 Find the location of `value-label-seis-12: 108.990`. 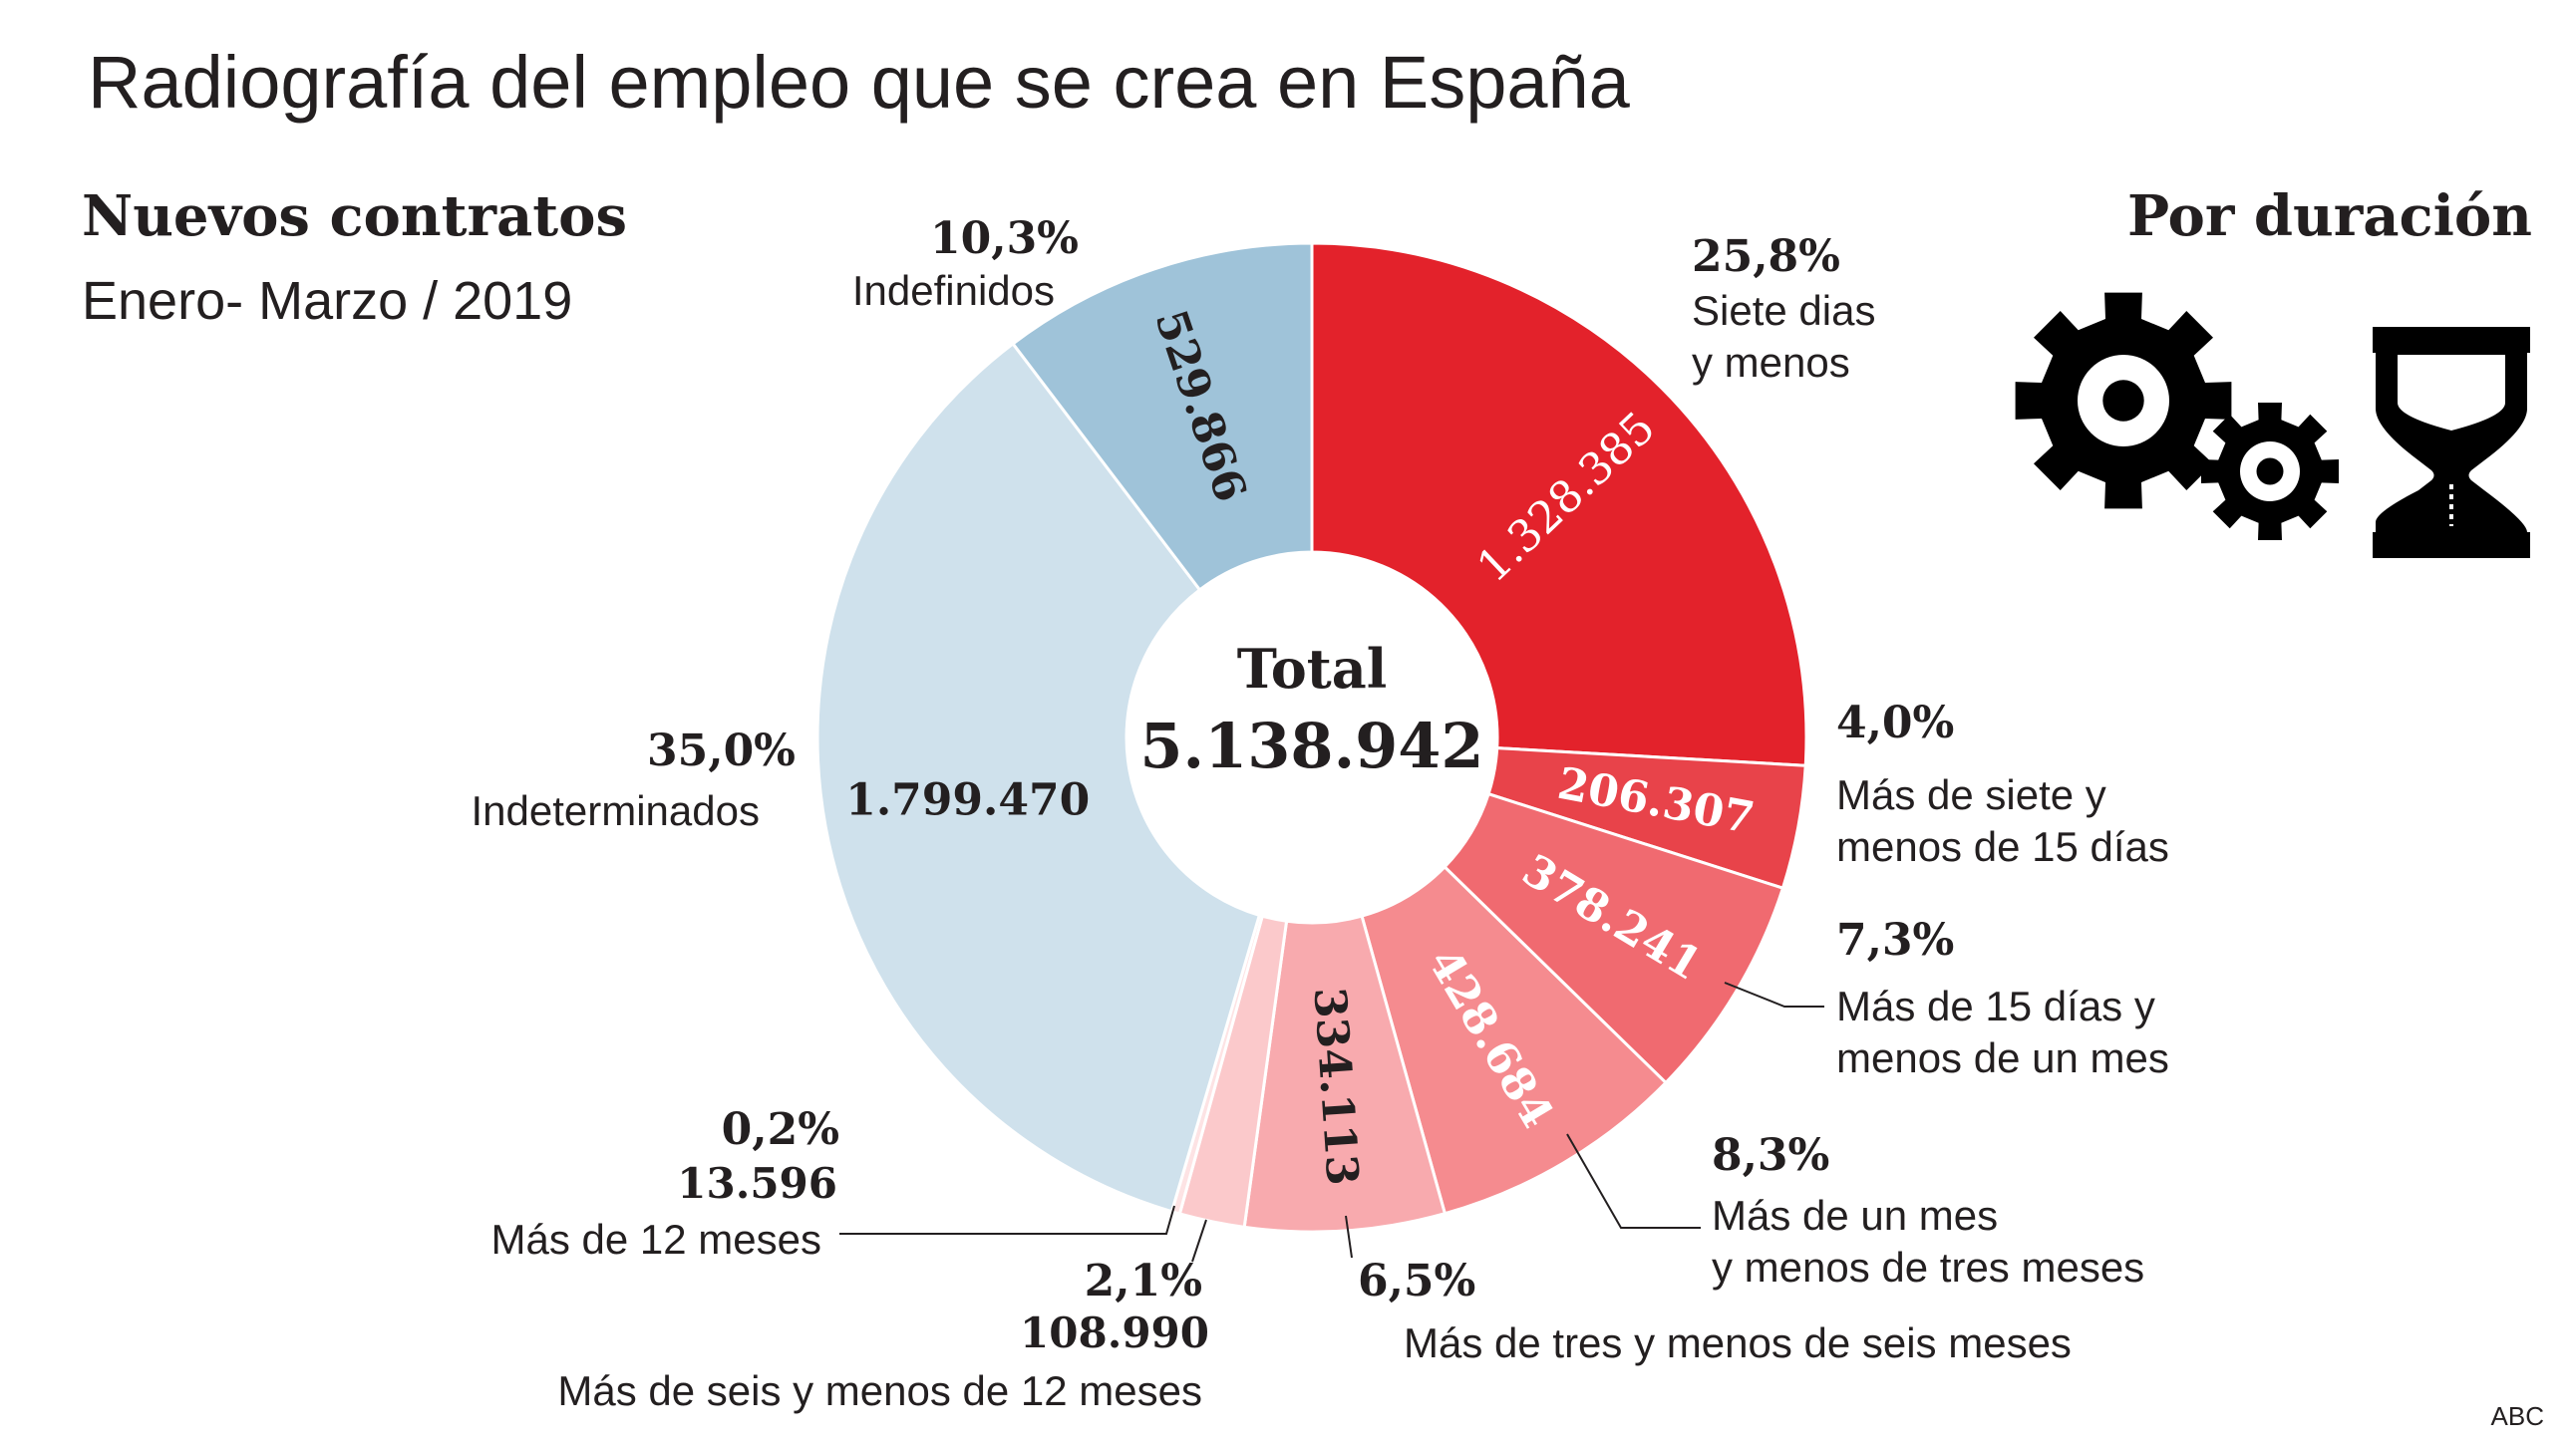

value-label-seis-12: 108.990 is located at coordinates (1114, 1332).